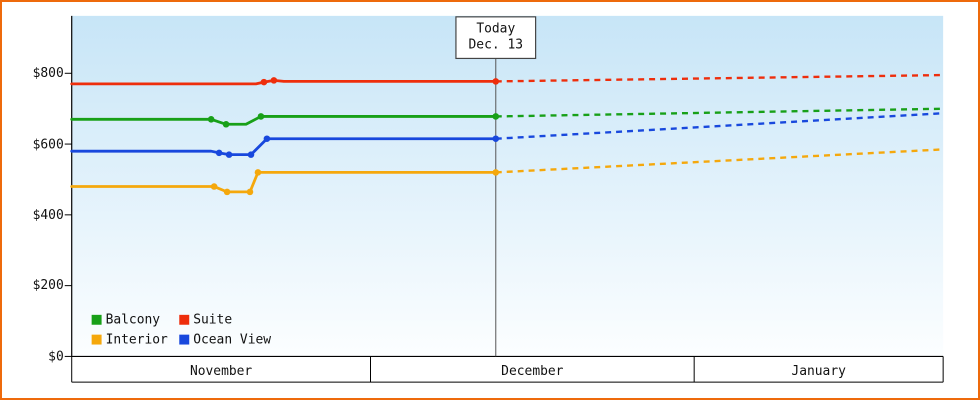 This screenshot has height=400, width=980. I want to click on series-history-line-suite, so click(284, 82).